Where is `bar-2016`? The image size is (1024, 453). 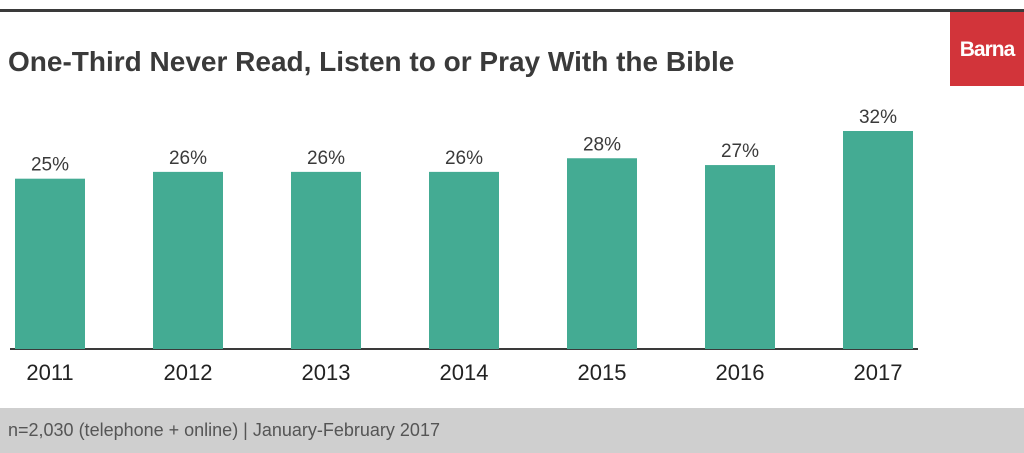 bar-2016 is located at coordinates (740, 257).